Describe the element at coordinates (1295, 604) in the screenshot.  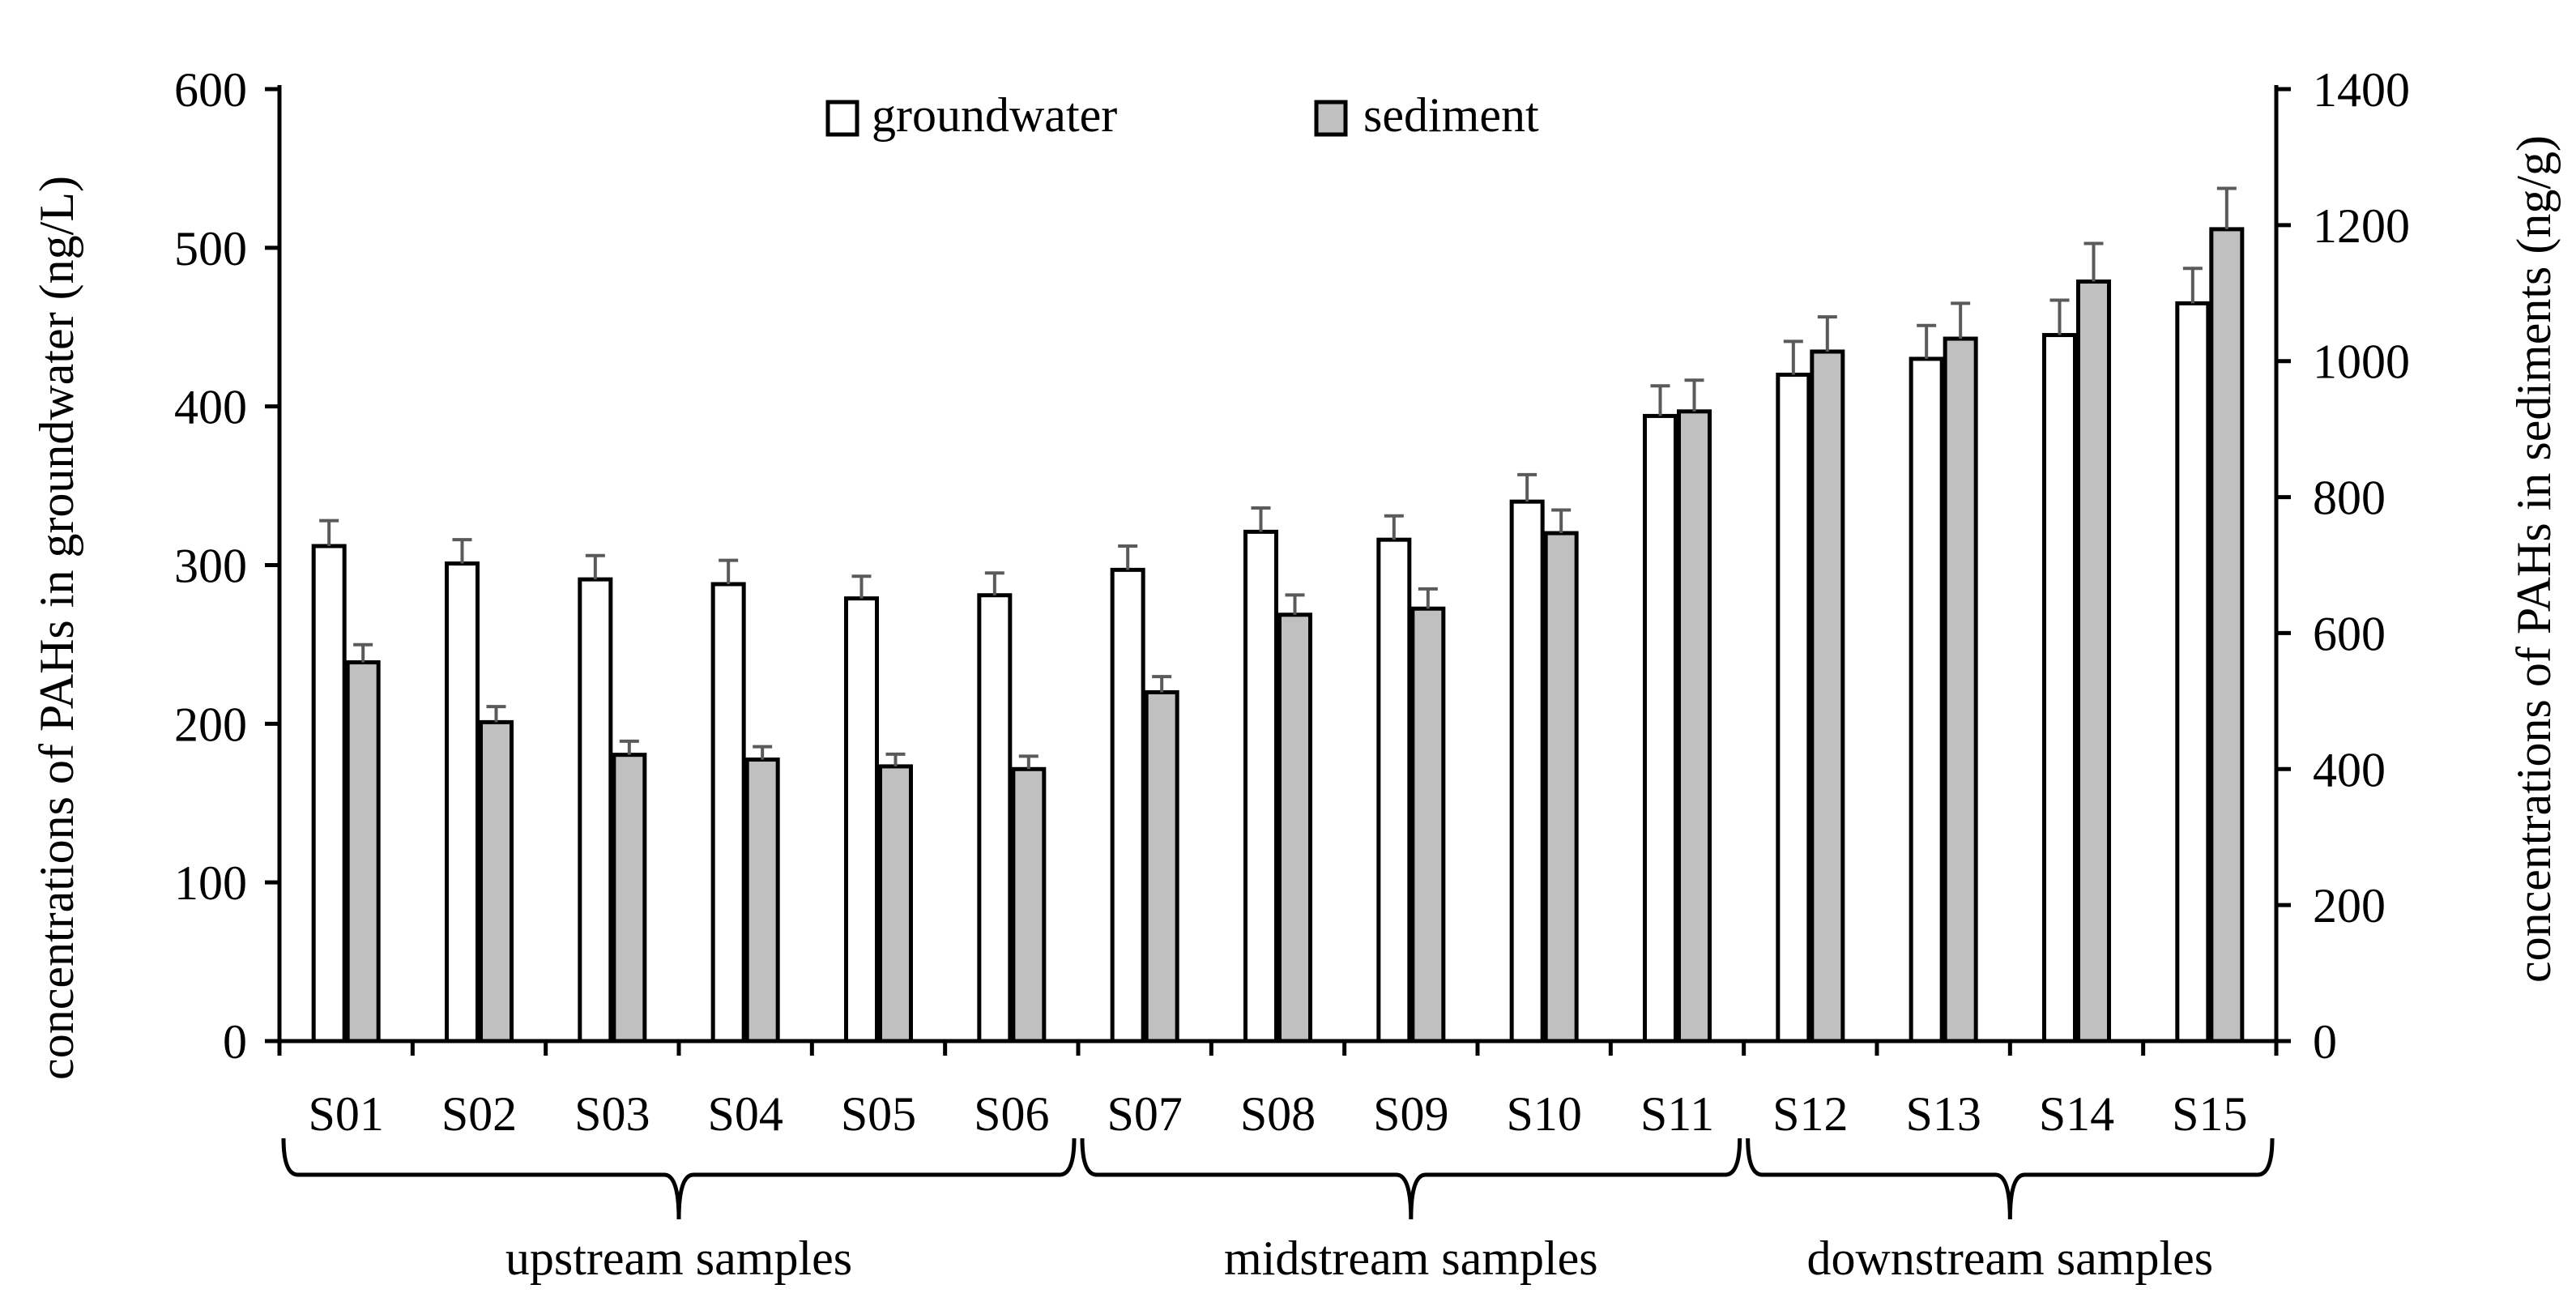
I see `error-bar-sediment-S08` at that location.